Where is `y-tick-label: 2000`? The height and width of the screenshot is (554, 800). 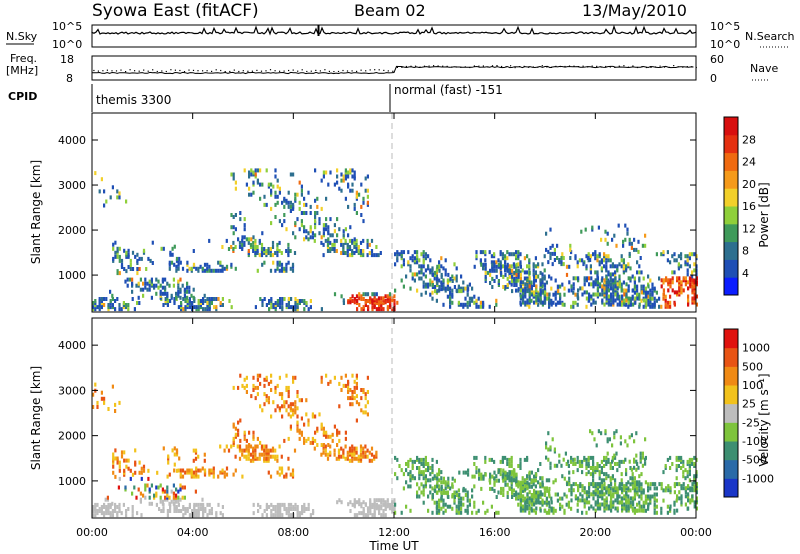 y-tick-label: 2000 is located at coordinates (72, 436).